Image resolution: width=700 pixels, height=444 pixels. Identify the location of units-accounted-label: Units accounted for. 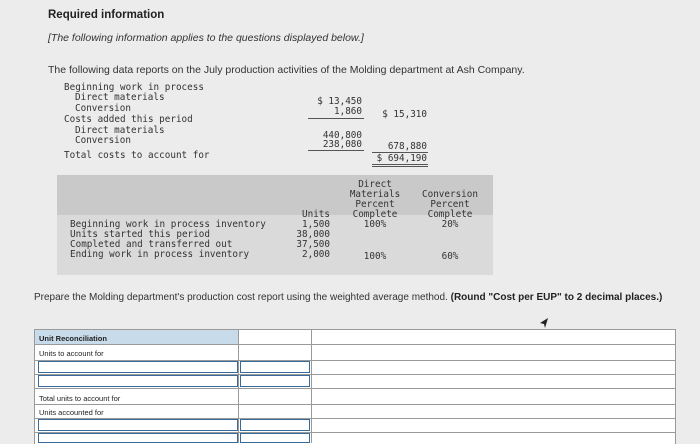
(71, 412).